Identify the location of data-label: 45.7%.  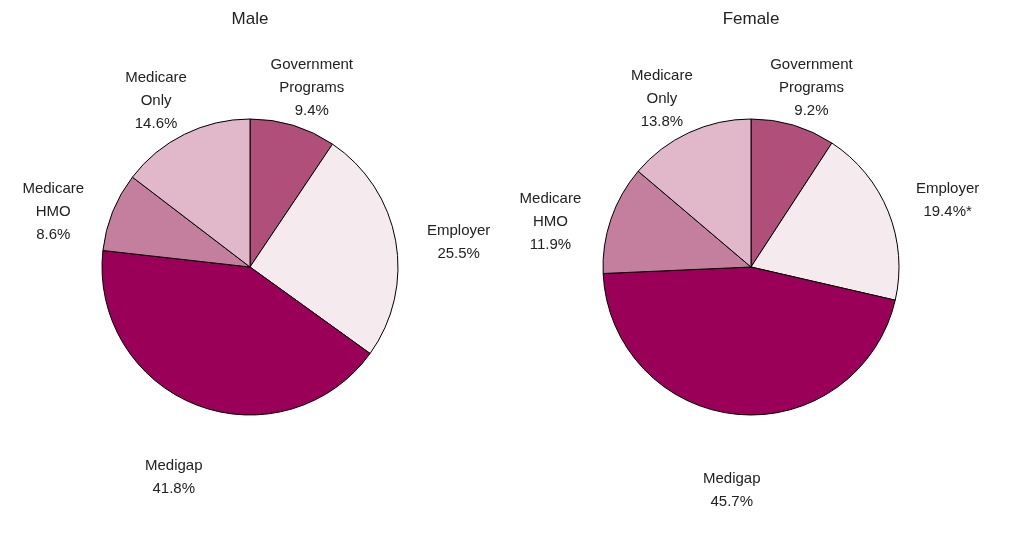
(731, 501).